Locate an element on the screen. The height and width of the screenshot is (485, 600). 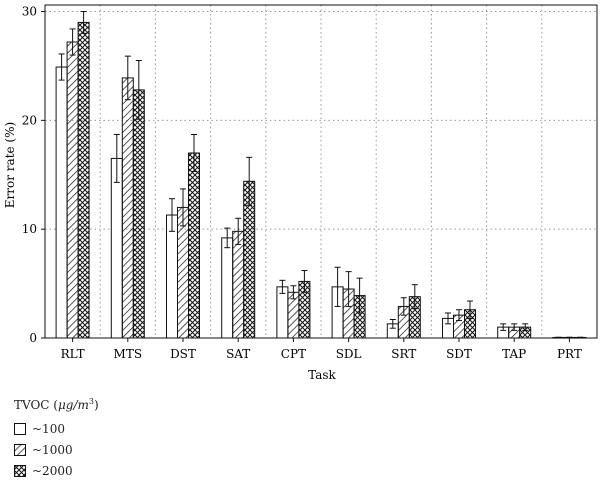
legend-item-100: ~100 is located at coordinates (56, 429).